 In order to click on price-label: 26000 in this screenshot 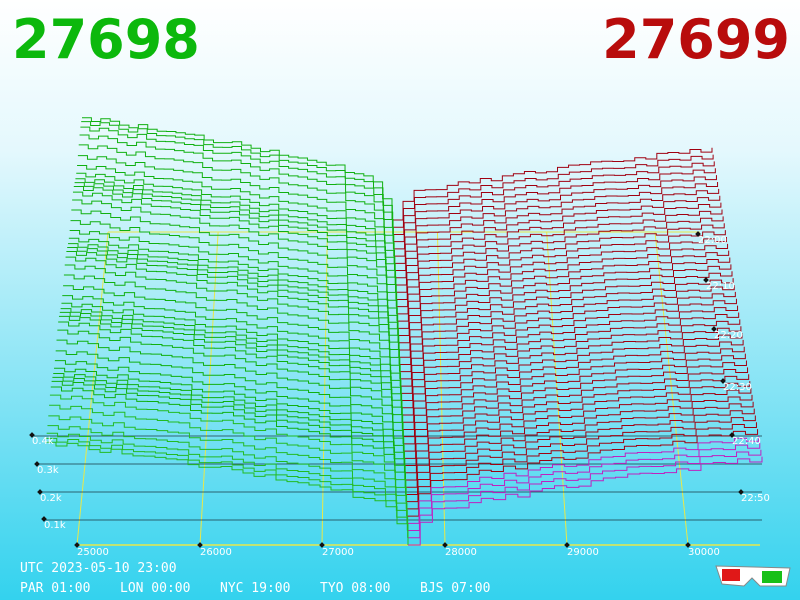, I will do `click(216, 552)`.